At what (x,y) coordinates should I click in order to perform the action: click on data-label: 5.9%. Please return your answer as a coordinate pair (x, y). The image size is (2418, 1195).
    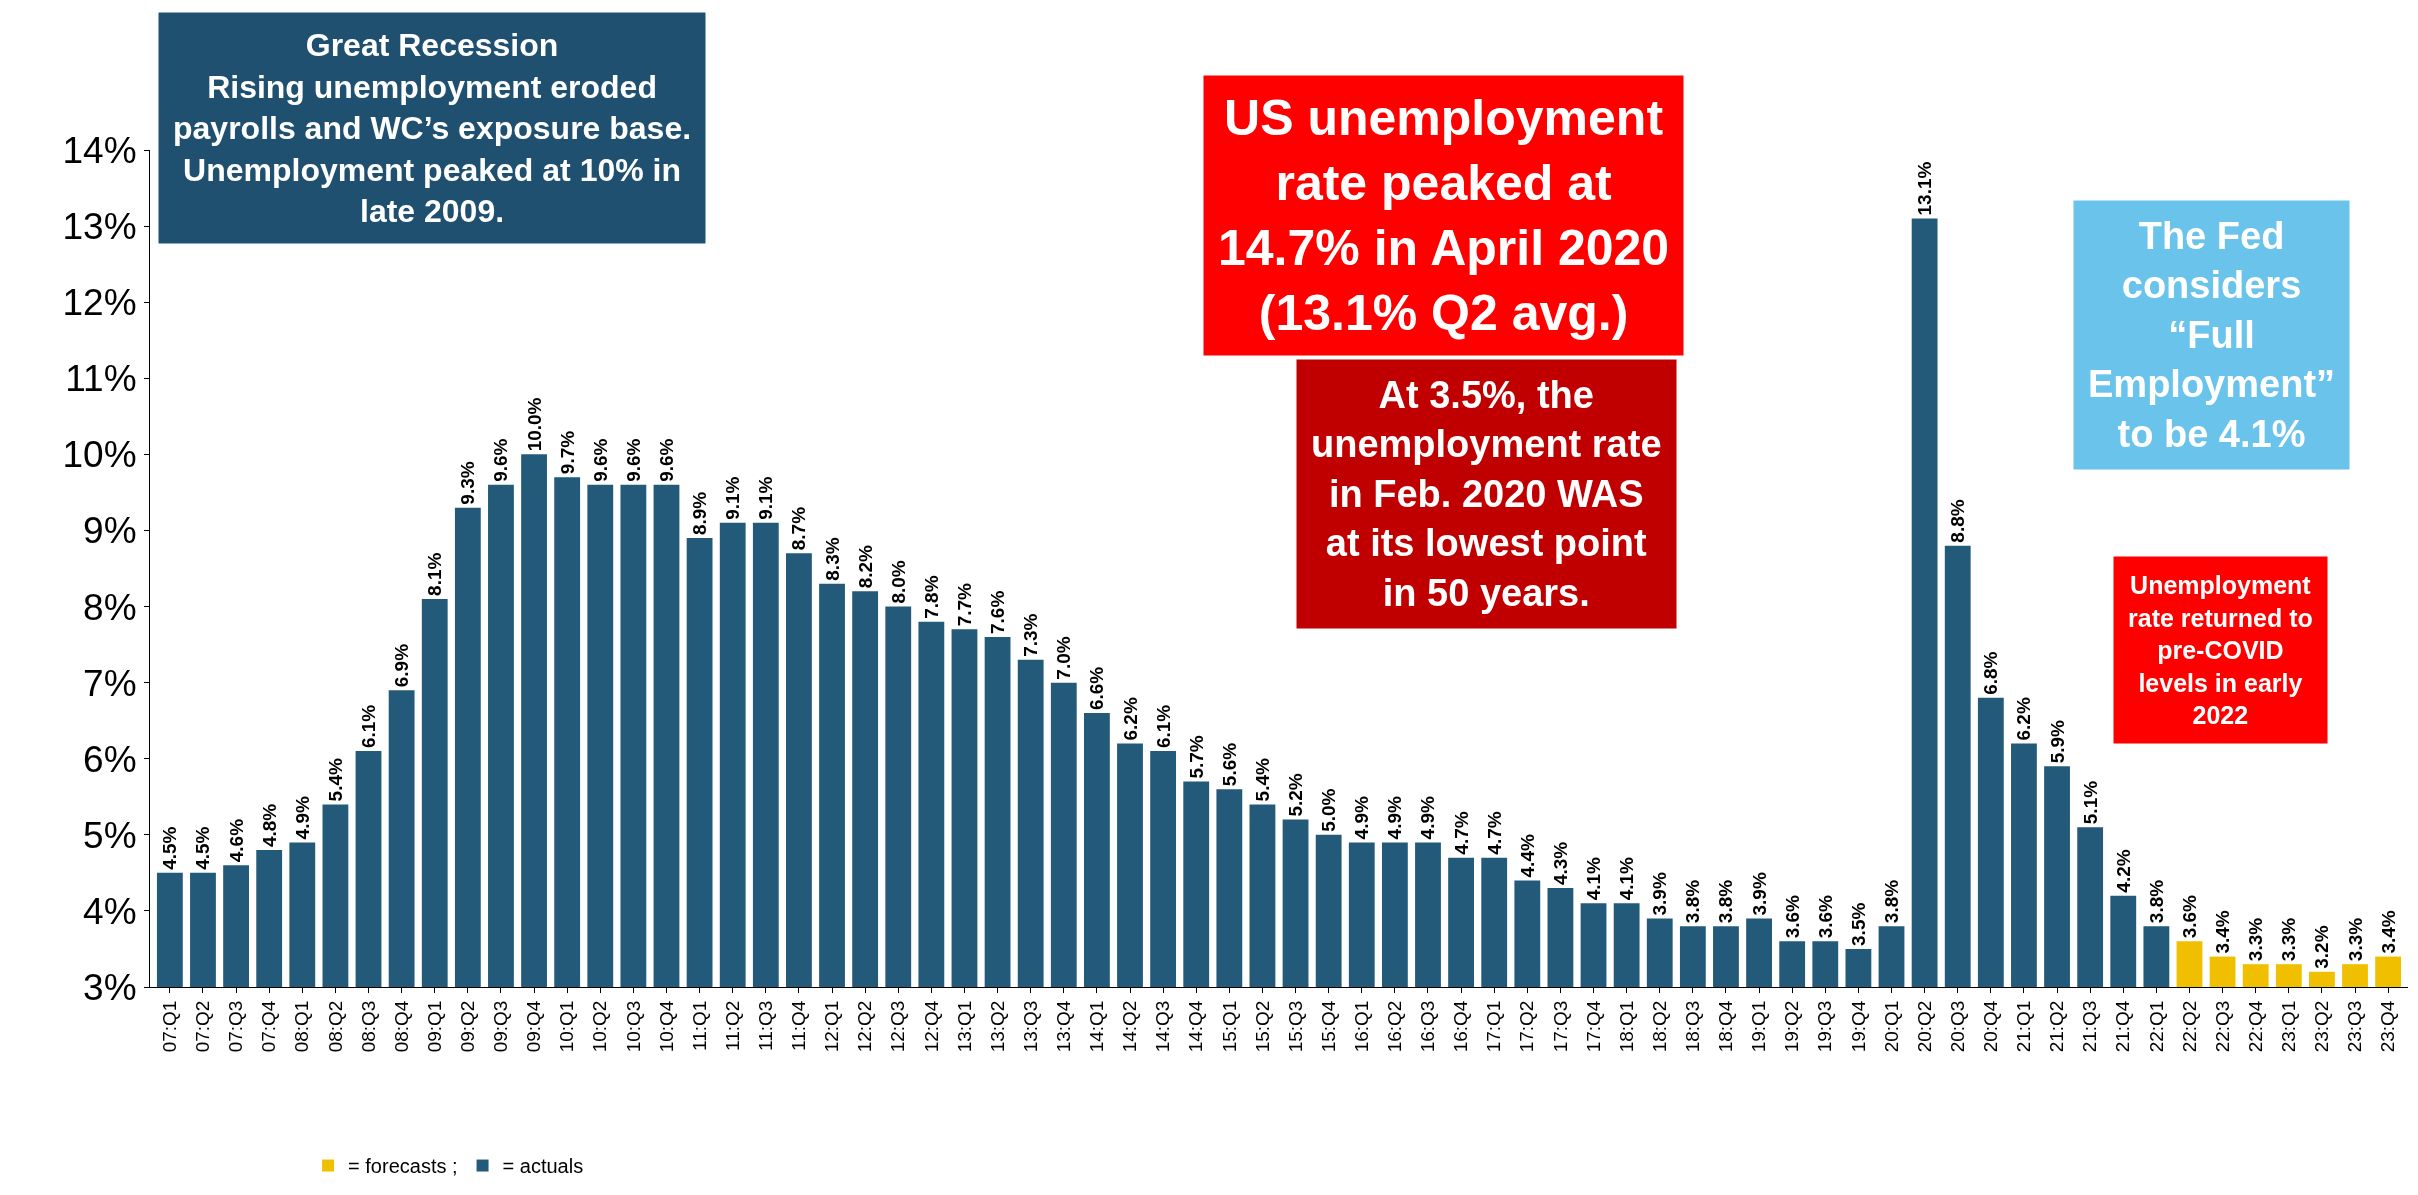
    Looking at the image, I should click on (2057, 741).